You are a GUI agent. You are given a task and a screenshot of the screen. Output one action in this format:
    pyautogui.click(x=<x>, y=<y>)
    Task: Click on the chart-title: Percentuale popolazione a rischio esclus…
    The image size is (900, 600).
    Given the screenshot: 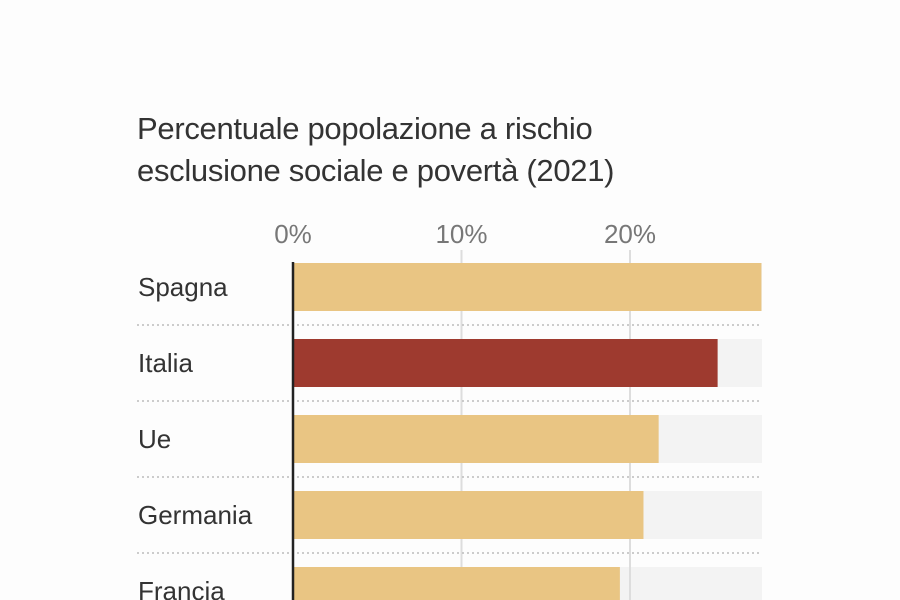 What is the action you would take?
    pyautogui.click(x=375, y=150)
    